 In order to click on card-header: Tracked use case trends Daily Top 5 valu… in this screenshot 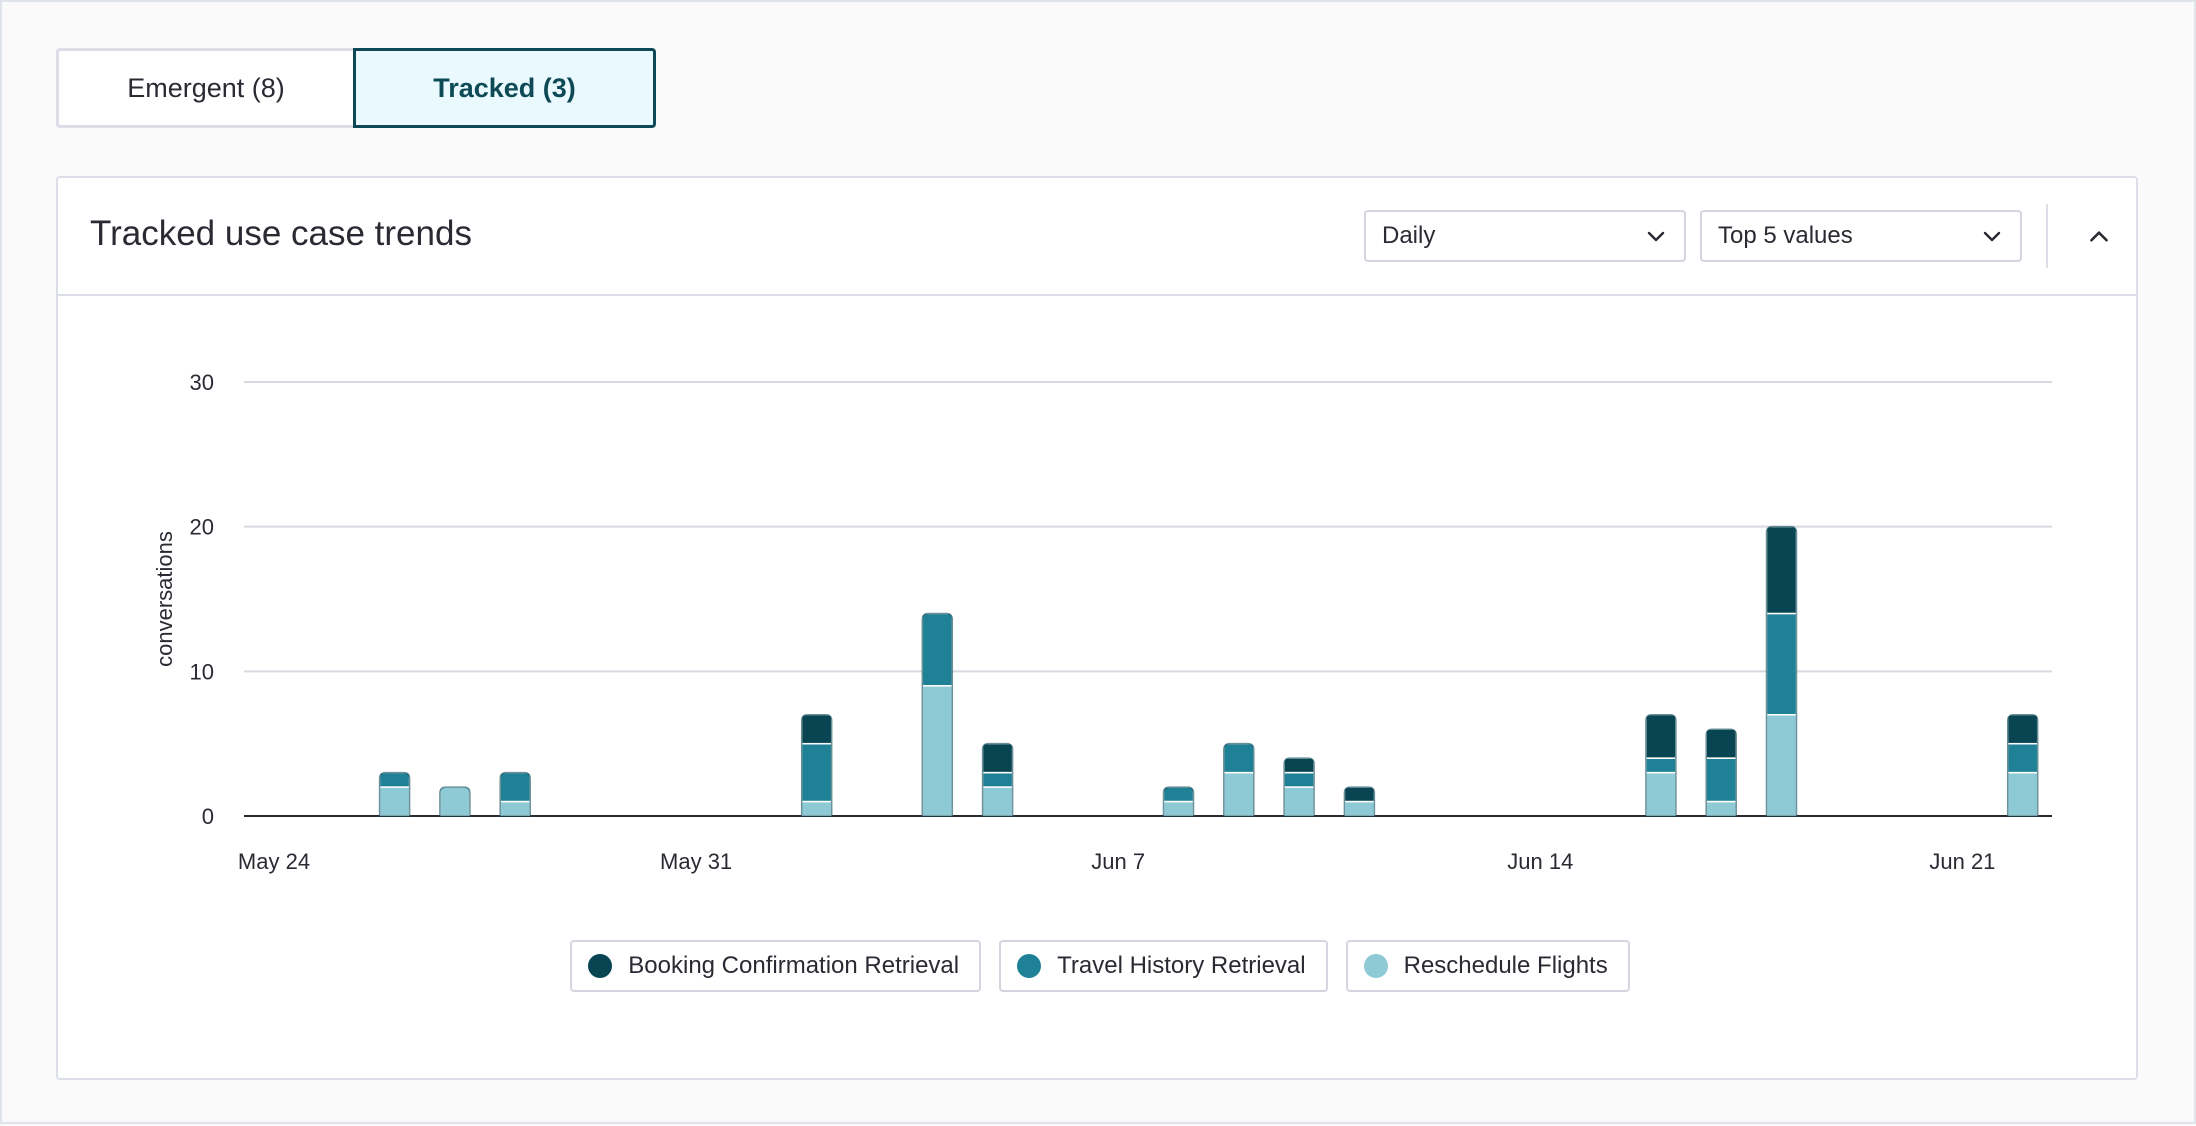, I will do `click(1097, 237)`.